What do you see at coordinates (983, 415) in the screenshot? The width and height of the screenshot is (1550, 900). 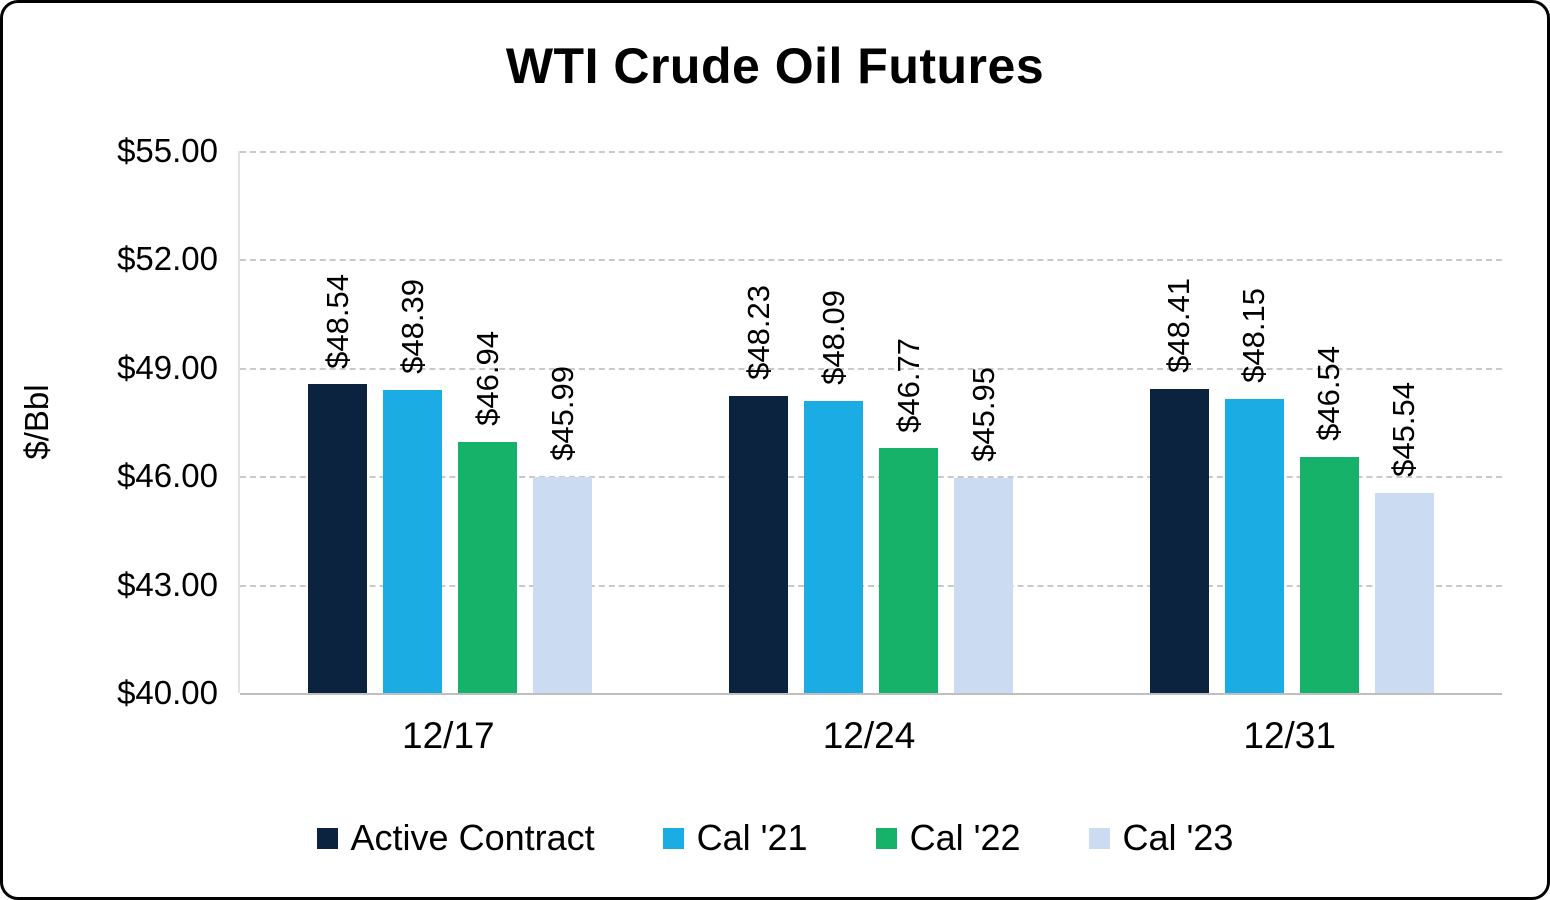 I see `bar-value-label: $45.95` at bounding box center [983, 415].